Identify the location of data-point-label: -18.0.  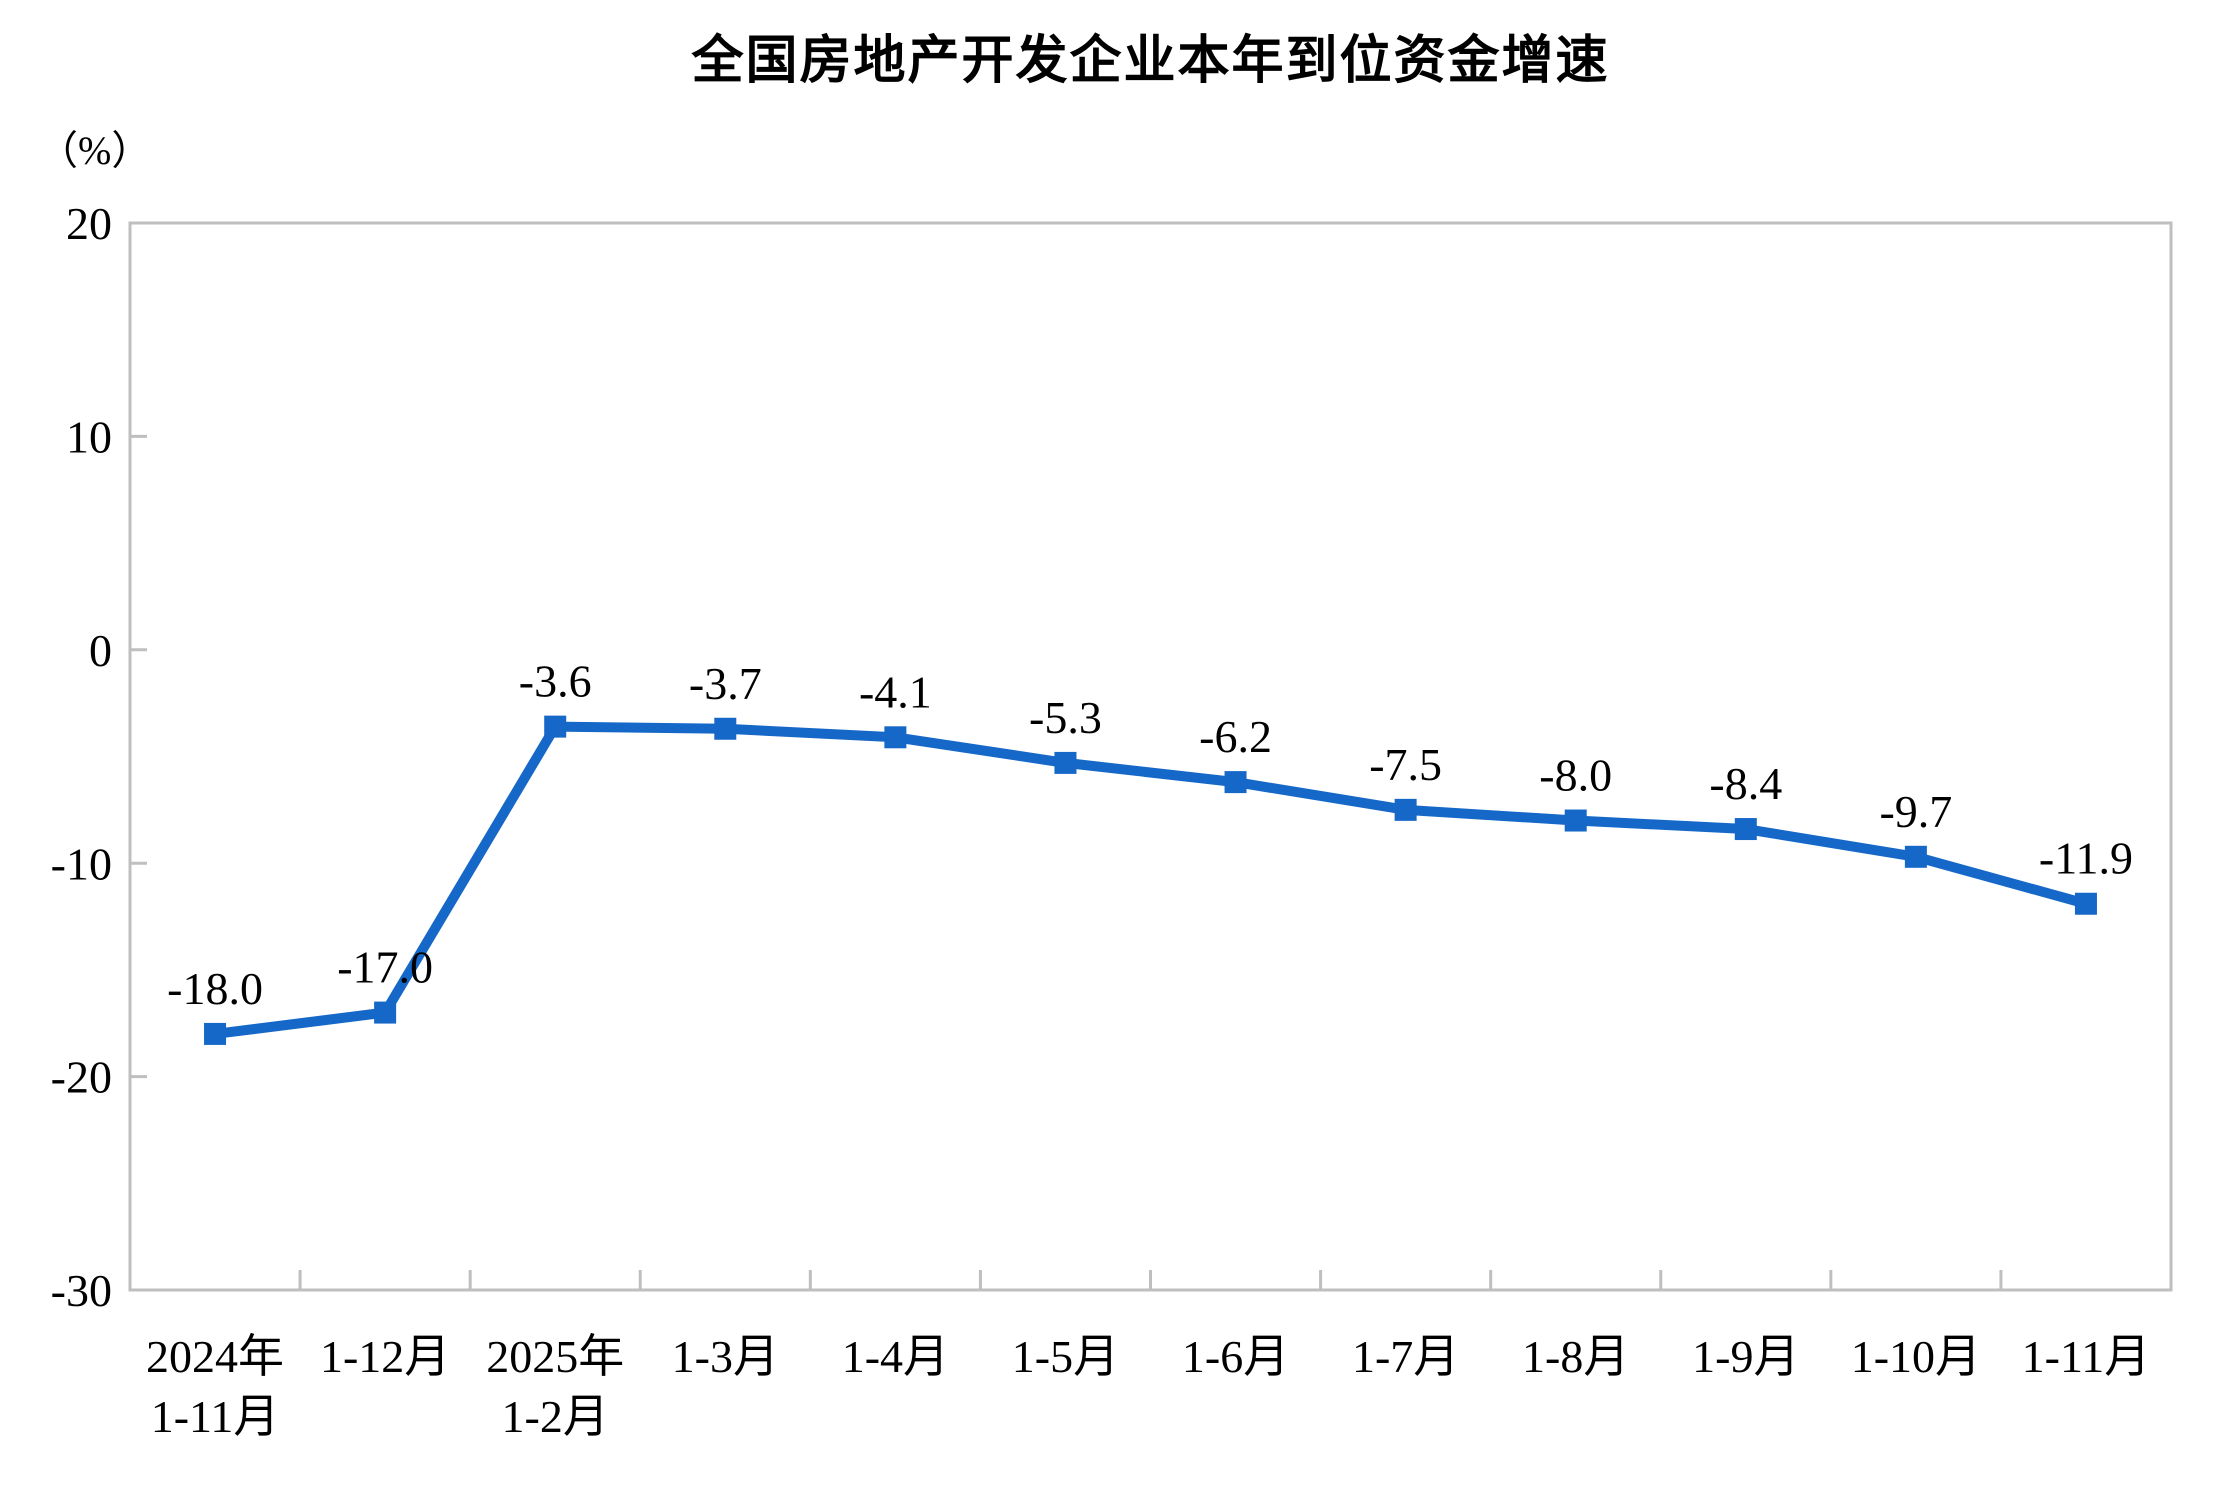
(215, 988).